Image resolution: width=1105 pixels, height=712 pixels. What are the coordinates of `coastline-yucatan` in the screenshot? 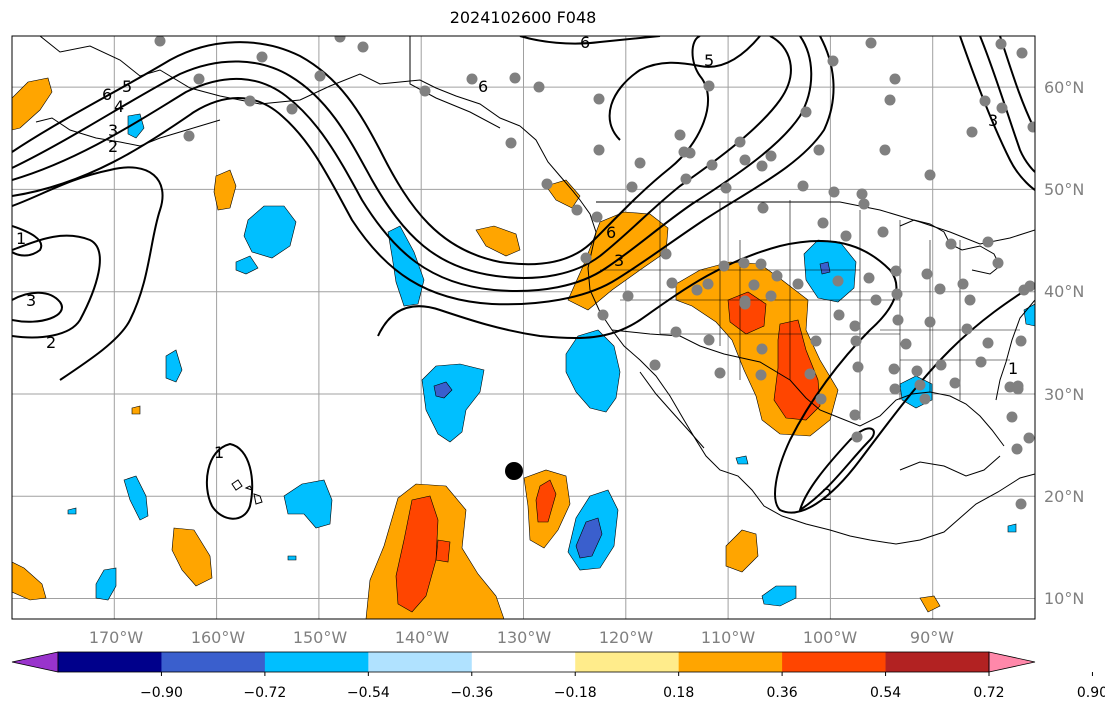 It's located at (950, 466).